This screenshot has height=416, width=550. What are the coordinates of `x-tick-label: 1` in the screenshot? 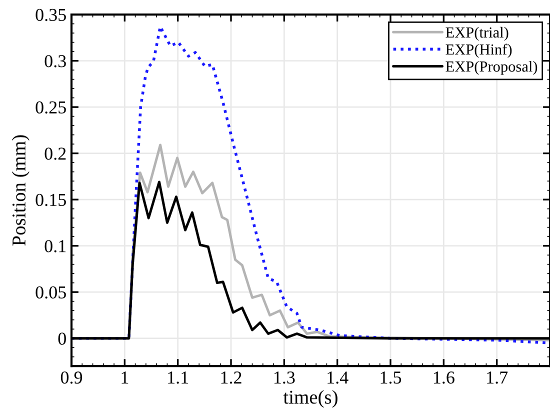 It's located at (125, 378).